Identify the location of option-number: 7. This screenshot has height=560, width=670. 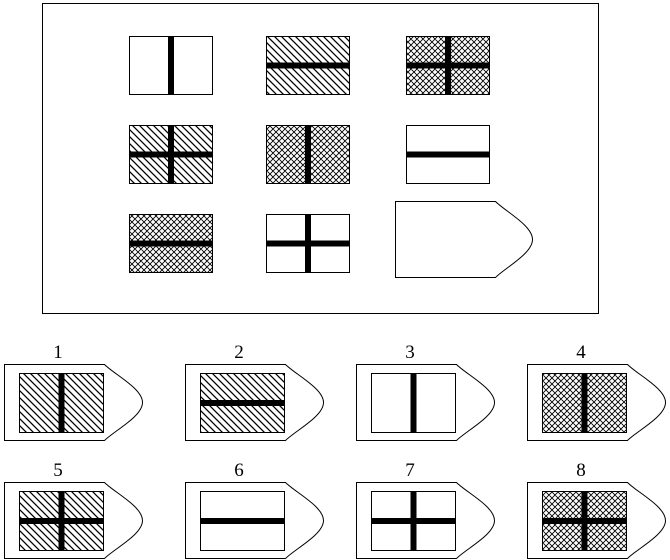
(410, 470).